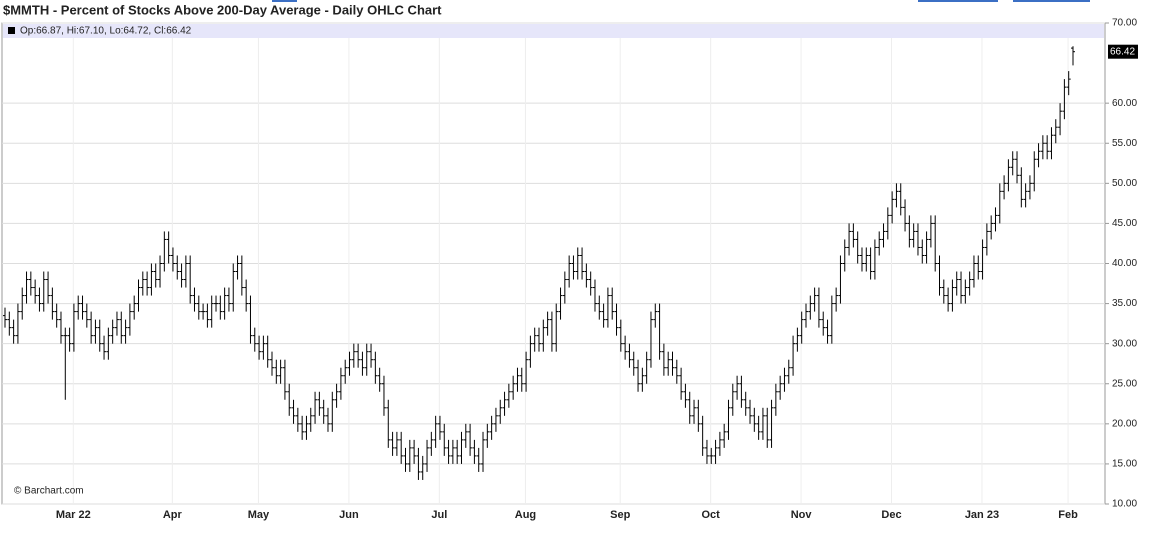  Describe the element at coordinates (1068, 515) in the screenshot. I see `x-tick-label: Feb` at that location.